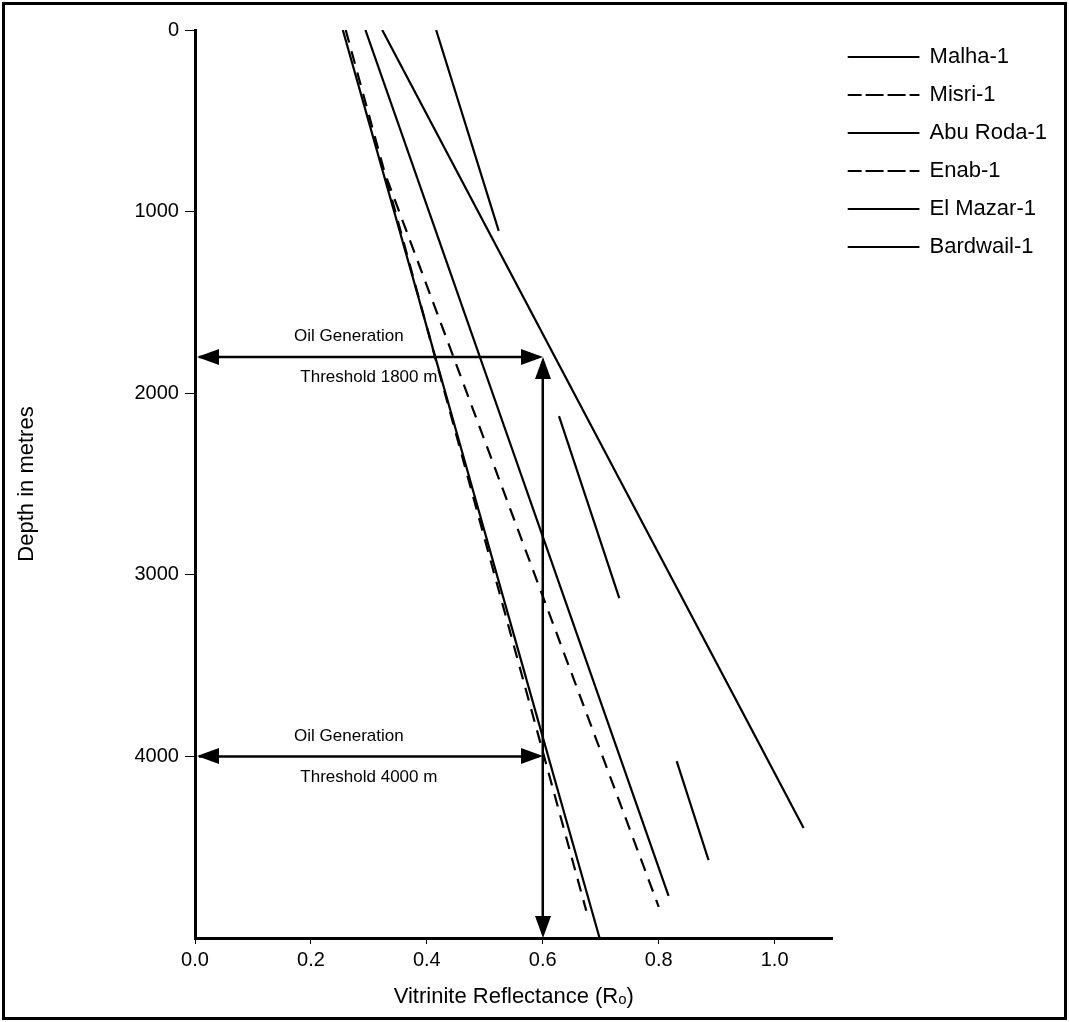 The width and height of the screenshot is (1069, 1022). I want to click on x-tick-label: 0.2, so click(311, 958).